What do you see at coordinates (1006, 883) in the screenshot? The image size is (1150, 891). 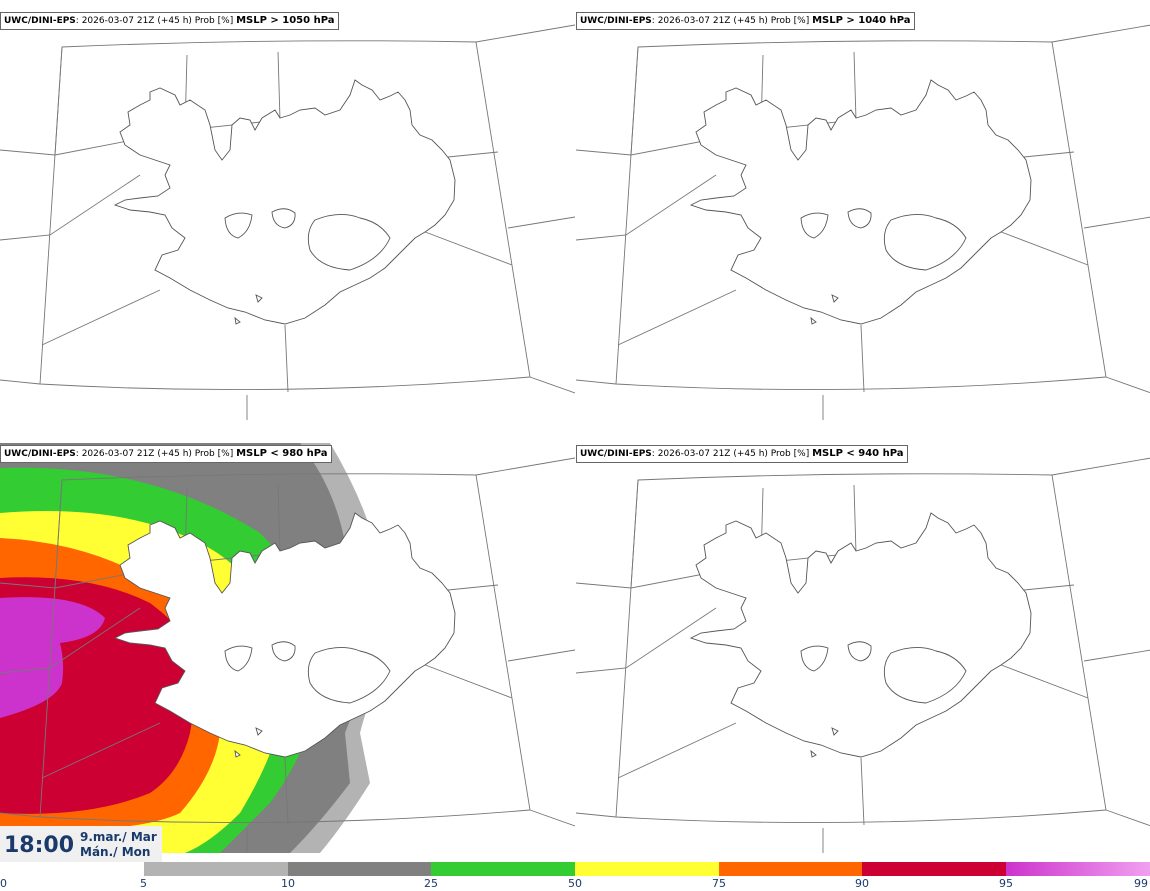 I see `colorbar-tick: 95` at bounding box center [1006, 883].